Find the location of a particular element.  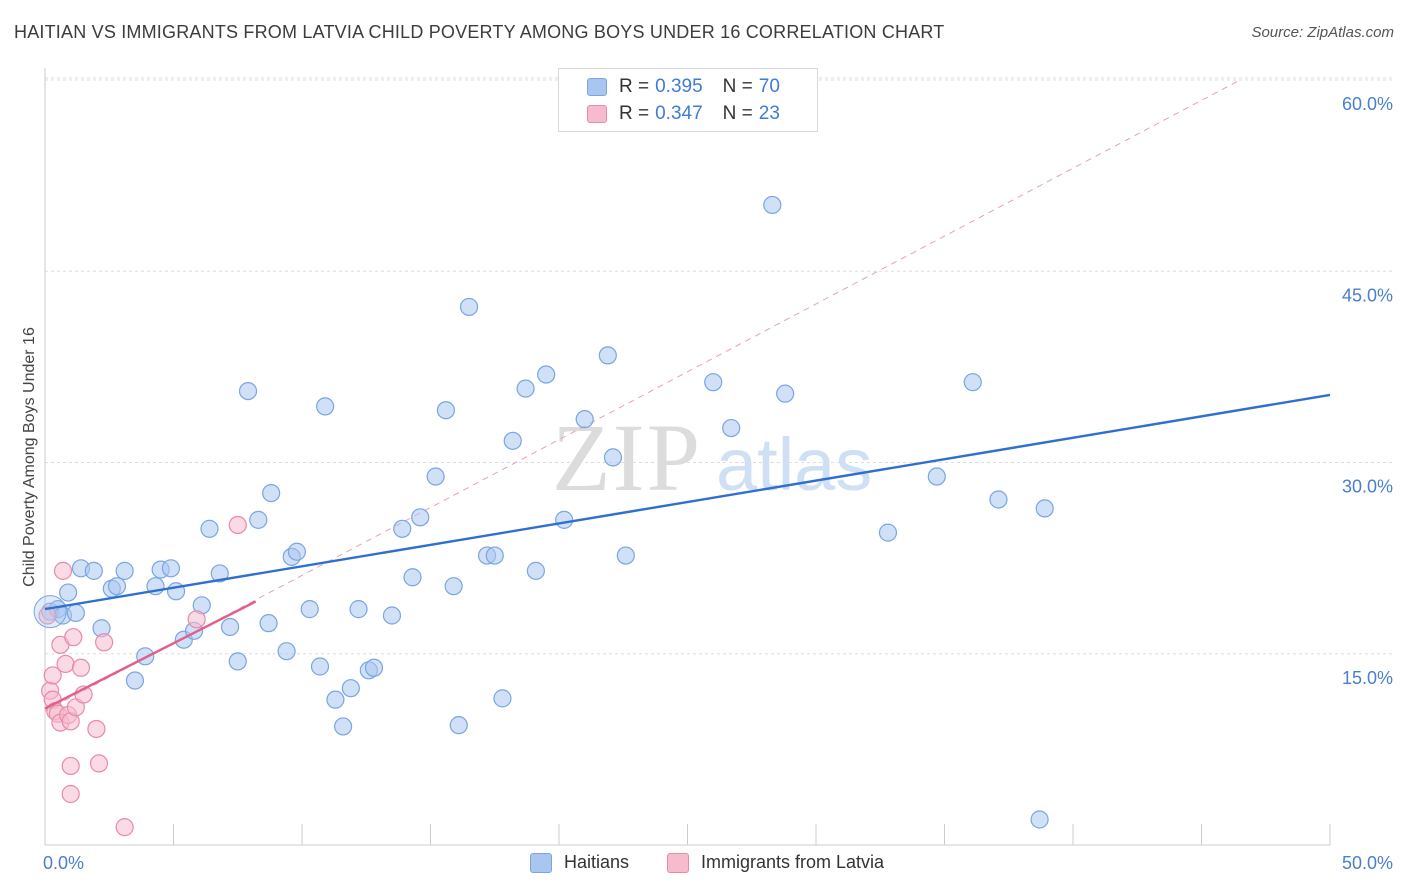

x-tick-label: 50.0% is located at coordinates (1367, 863).